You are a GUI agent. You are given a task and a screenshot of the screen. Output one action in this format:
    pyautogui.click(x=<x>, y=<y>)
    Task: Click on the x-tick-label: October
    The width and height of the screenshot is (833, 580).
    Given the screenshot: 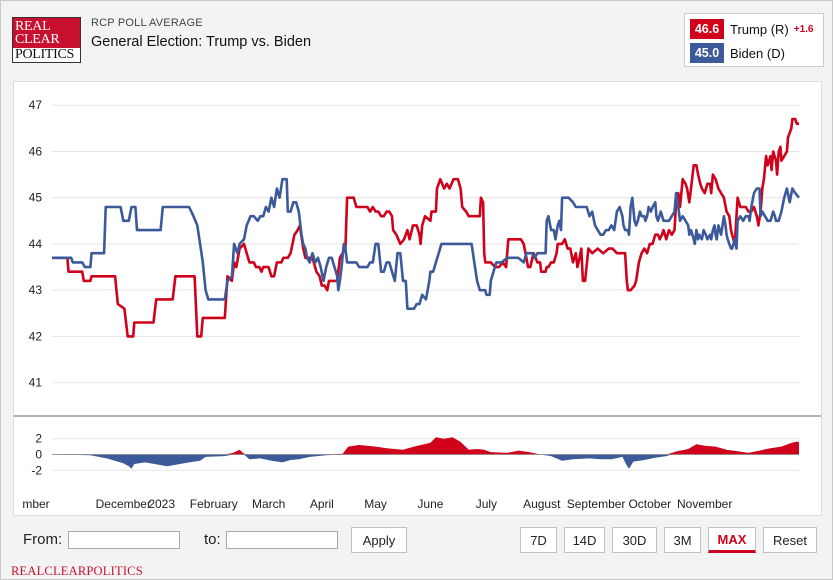 What is the action you would take?
    pyautogui.click(x=649, y=504)
    